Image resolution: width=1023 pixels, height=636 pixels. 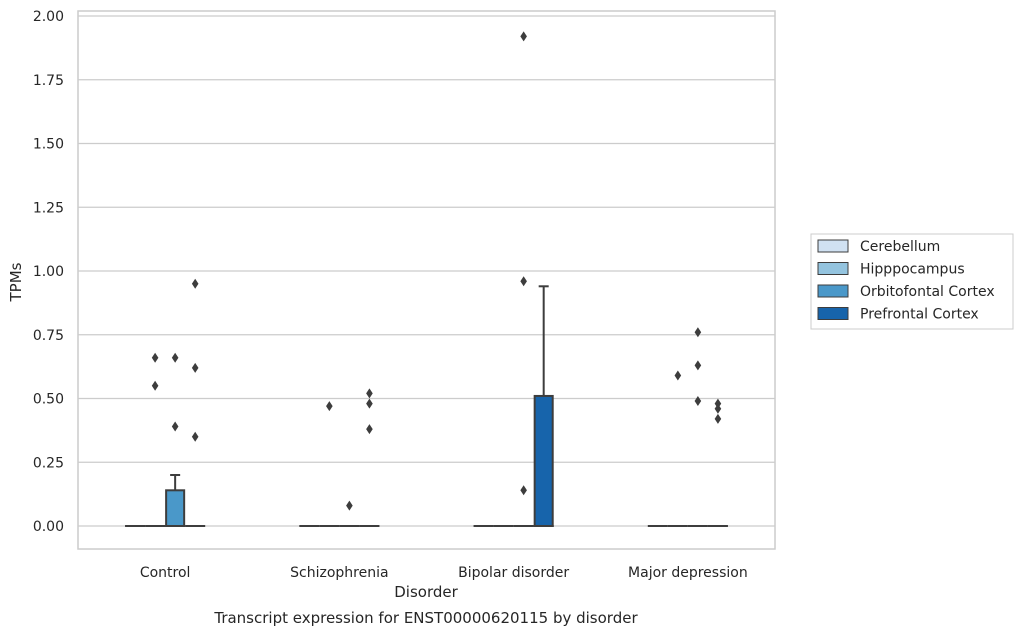 I want to click on legend-label: Prefrontal Cortex, so click(x=919, y=315).